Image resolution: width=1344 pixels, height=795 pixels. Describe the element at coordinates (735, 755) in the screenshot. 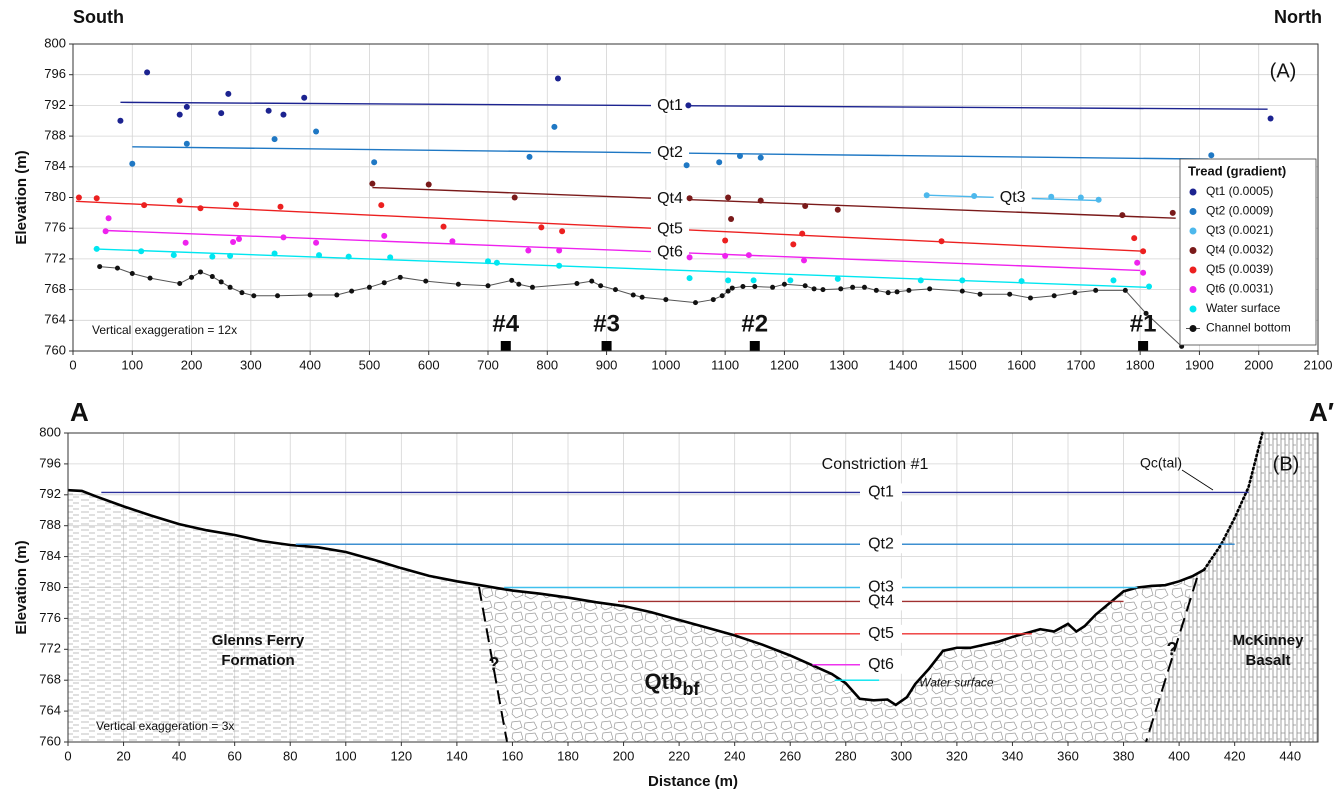

I see `x-tick-label: 240` at that location.